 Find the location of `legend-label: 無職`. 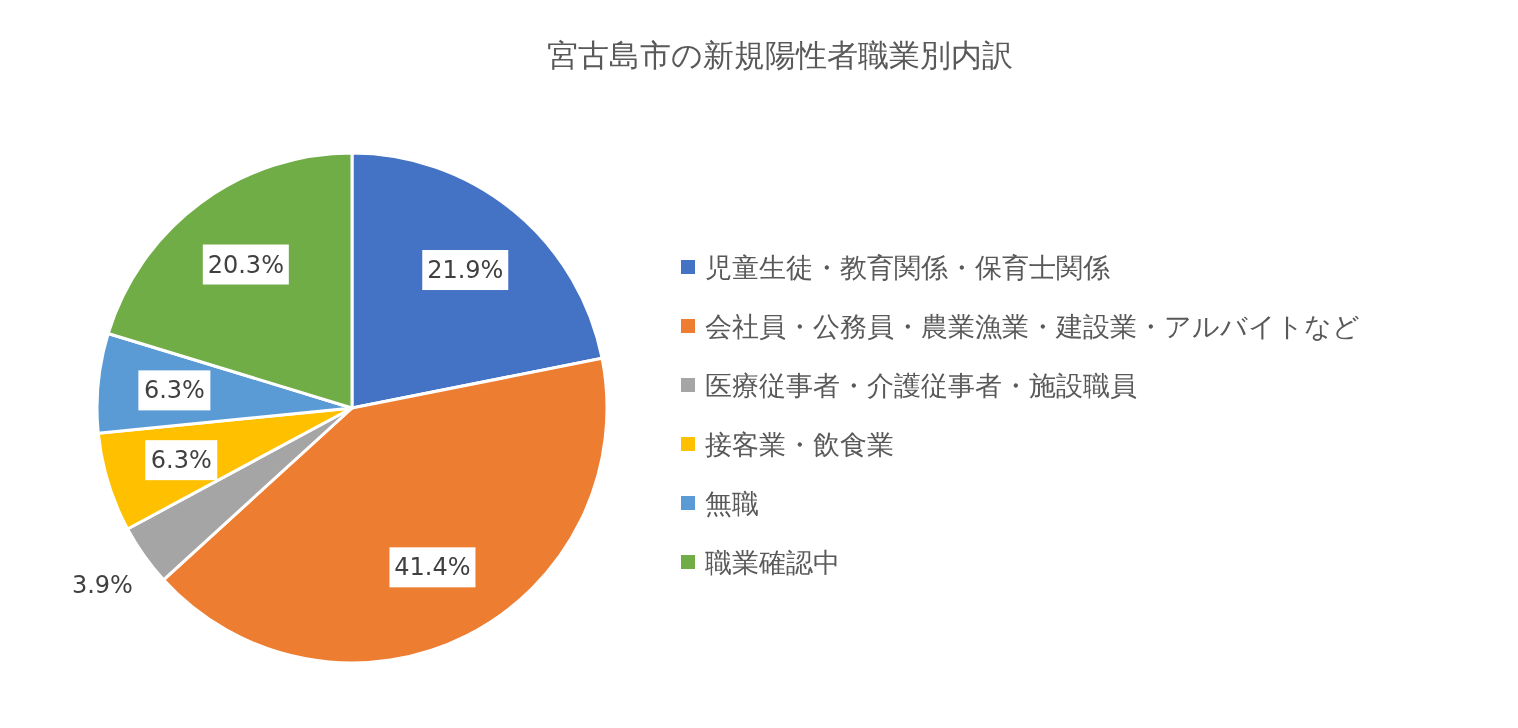

legend-label: 無職 is located at coordinates (732, 503).